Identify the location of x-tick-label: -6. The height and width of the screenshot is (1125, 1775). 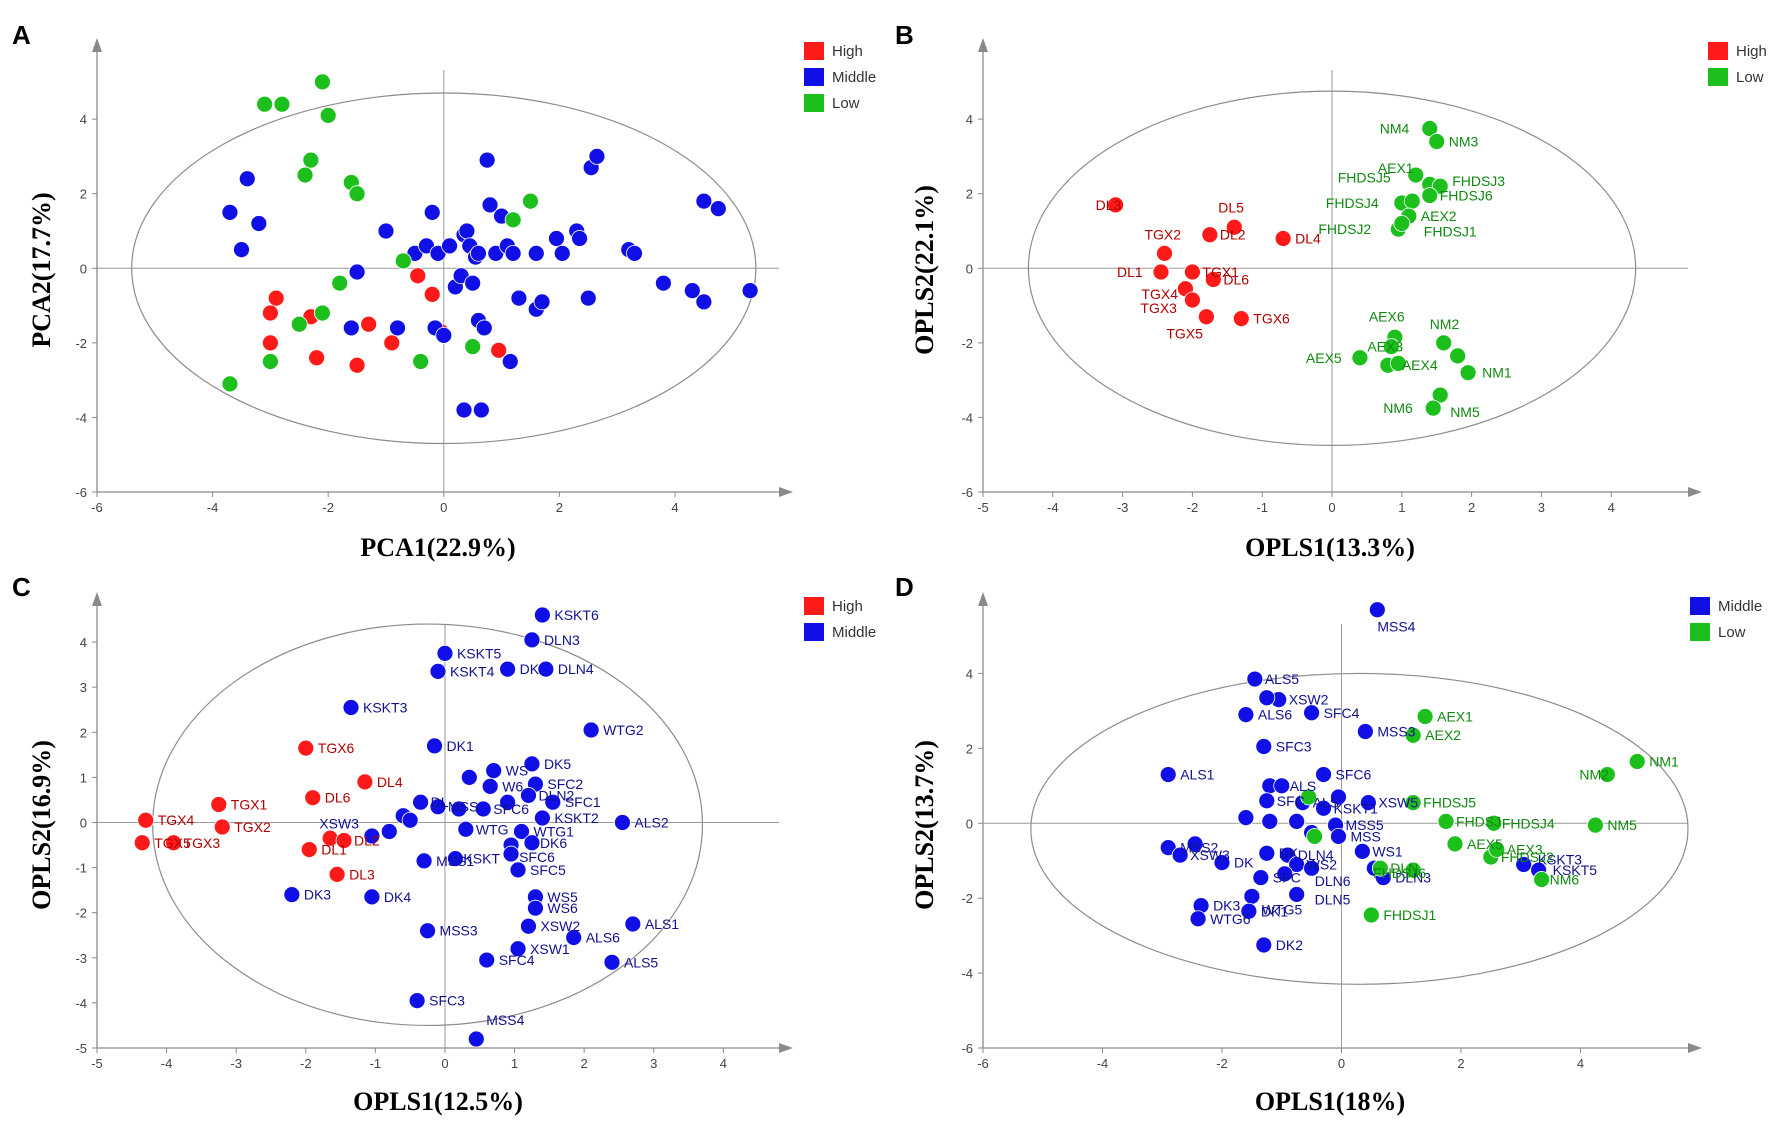
(983, 1063).